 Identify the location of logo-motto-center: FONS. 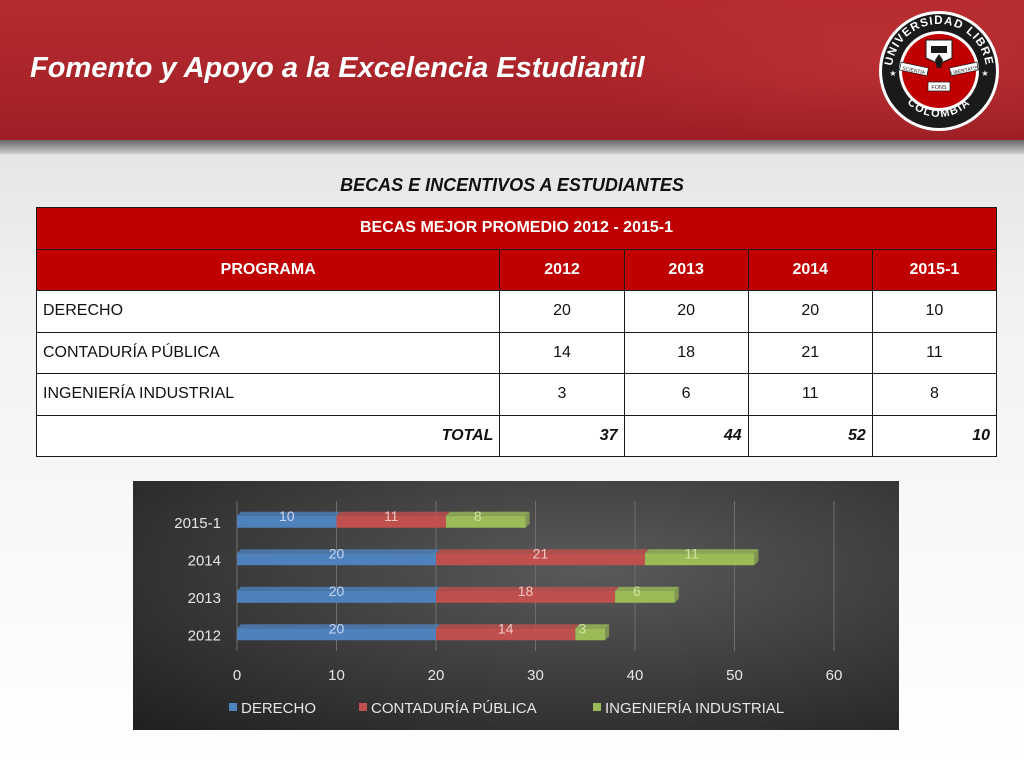
(939, 88).